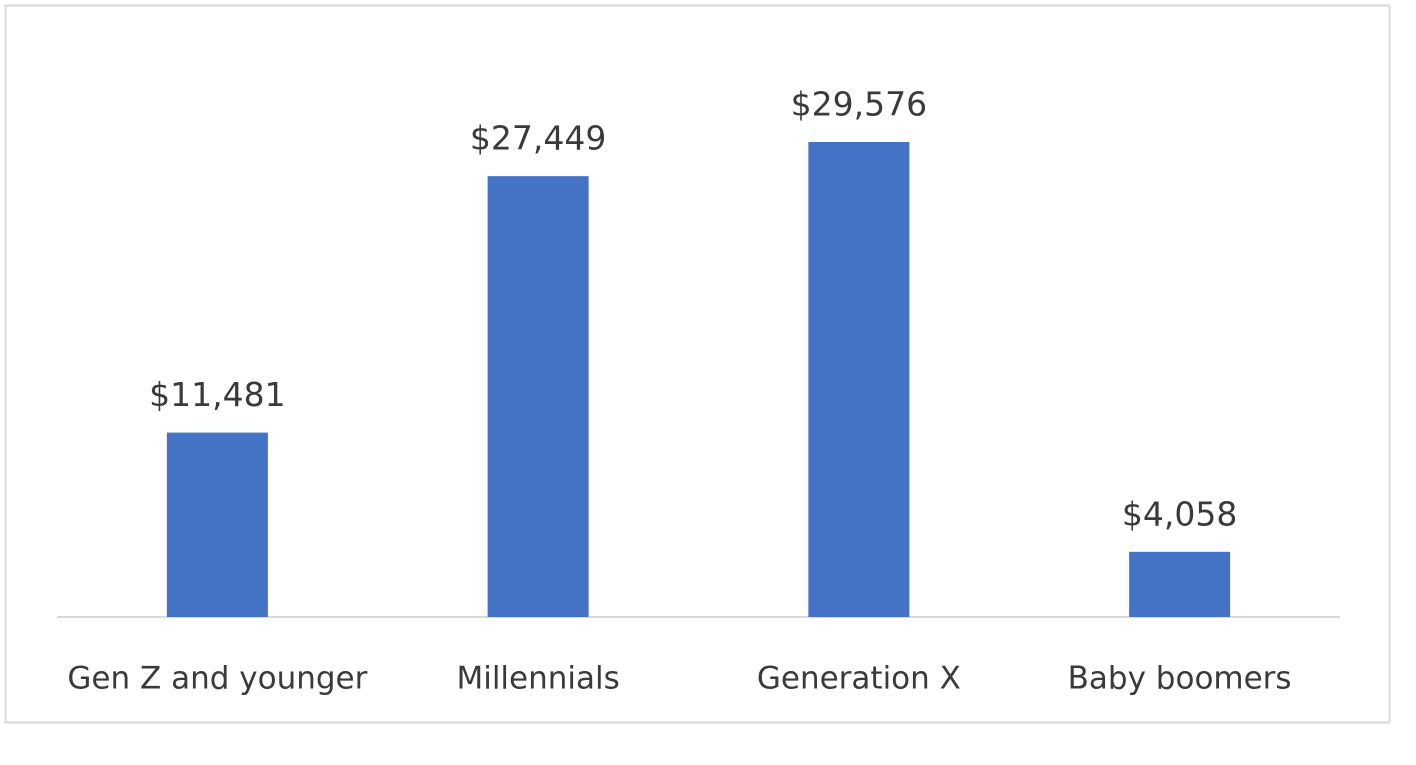 This screenshot has height=765, width=1416. Describe the element at coordinates (537, 679) in the screenshot. I see `x-tick-label: Millennials` at that location.